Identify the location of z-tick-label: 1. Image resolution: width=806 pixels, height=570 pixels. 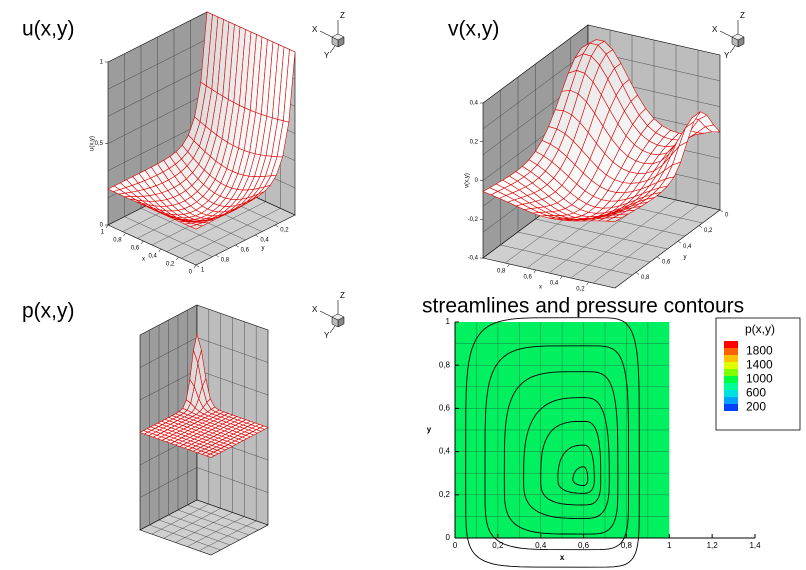
(102, 63).